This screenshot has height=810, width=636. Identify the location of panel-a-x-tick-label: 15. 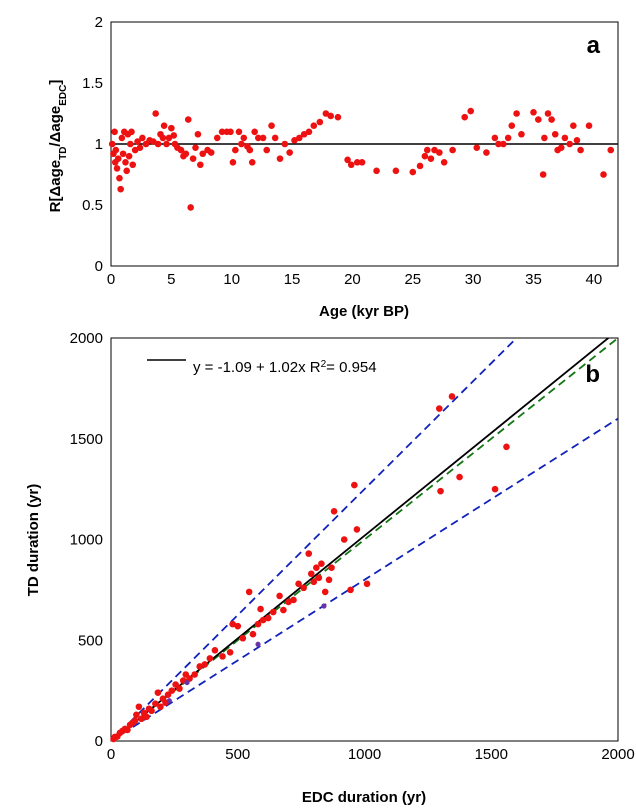
(292, 279).